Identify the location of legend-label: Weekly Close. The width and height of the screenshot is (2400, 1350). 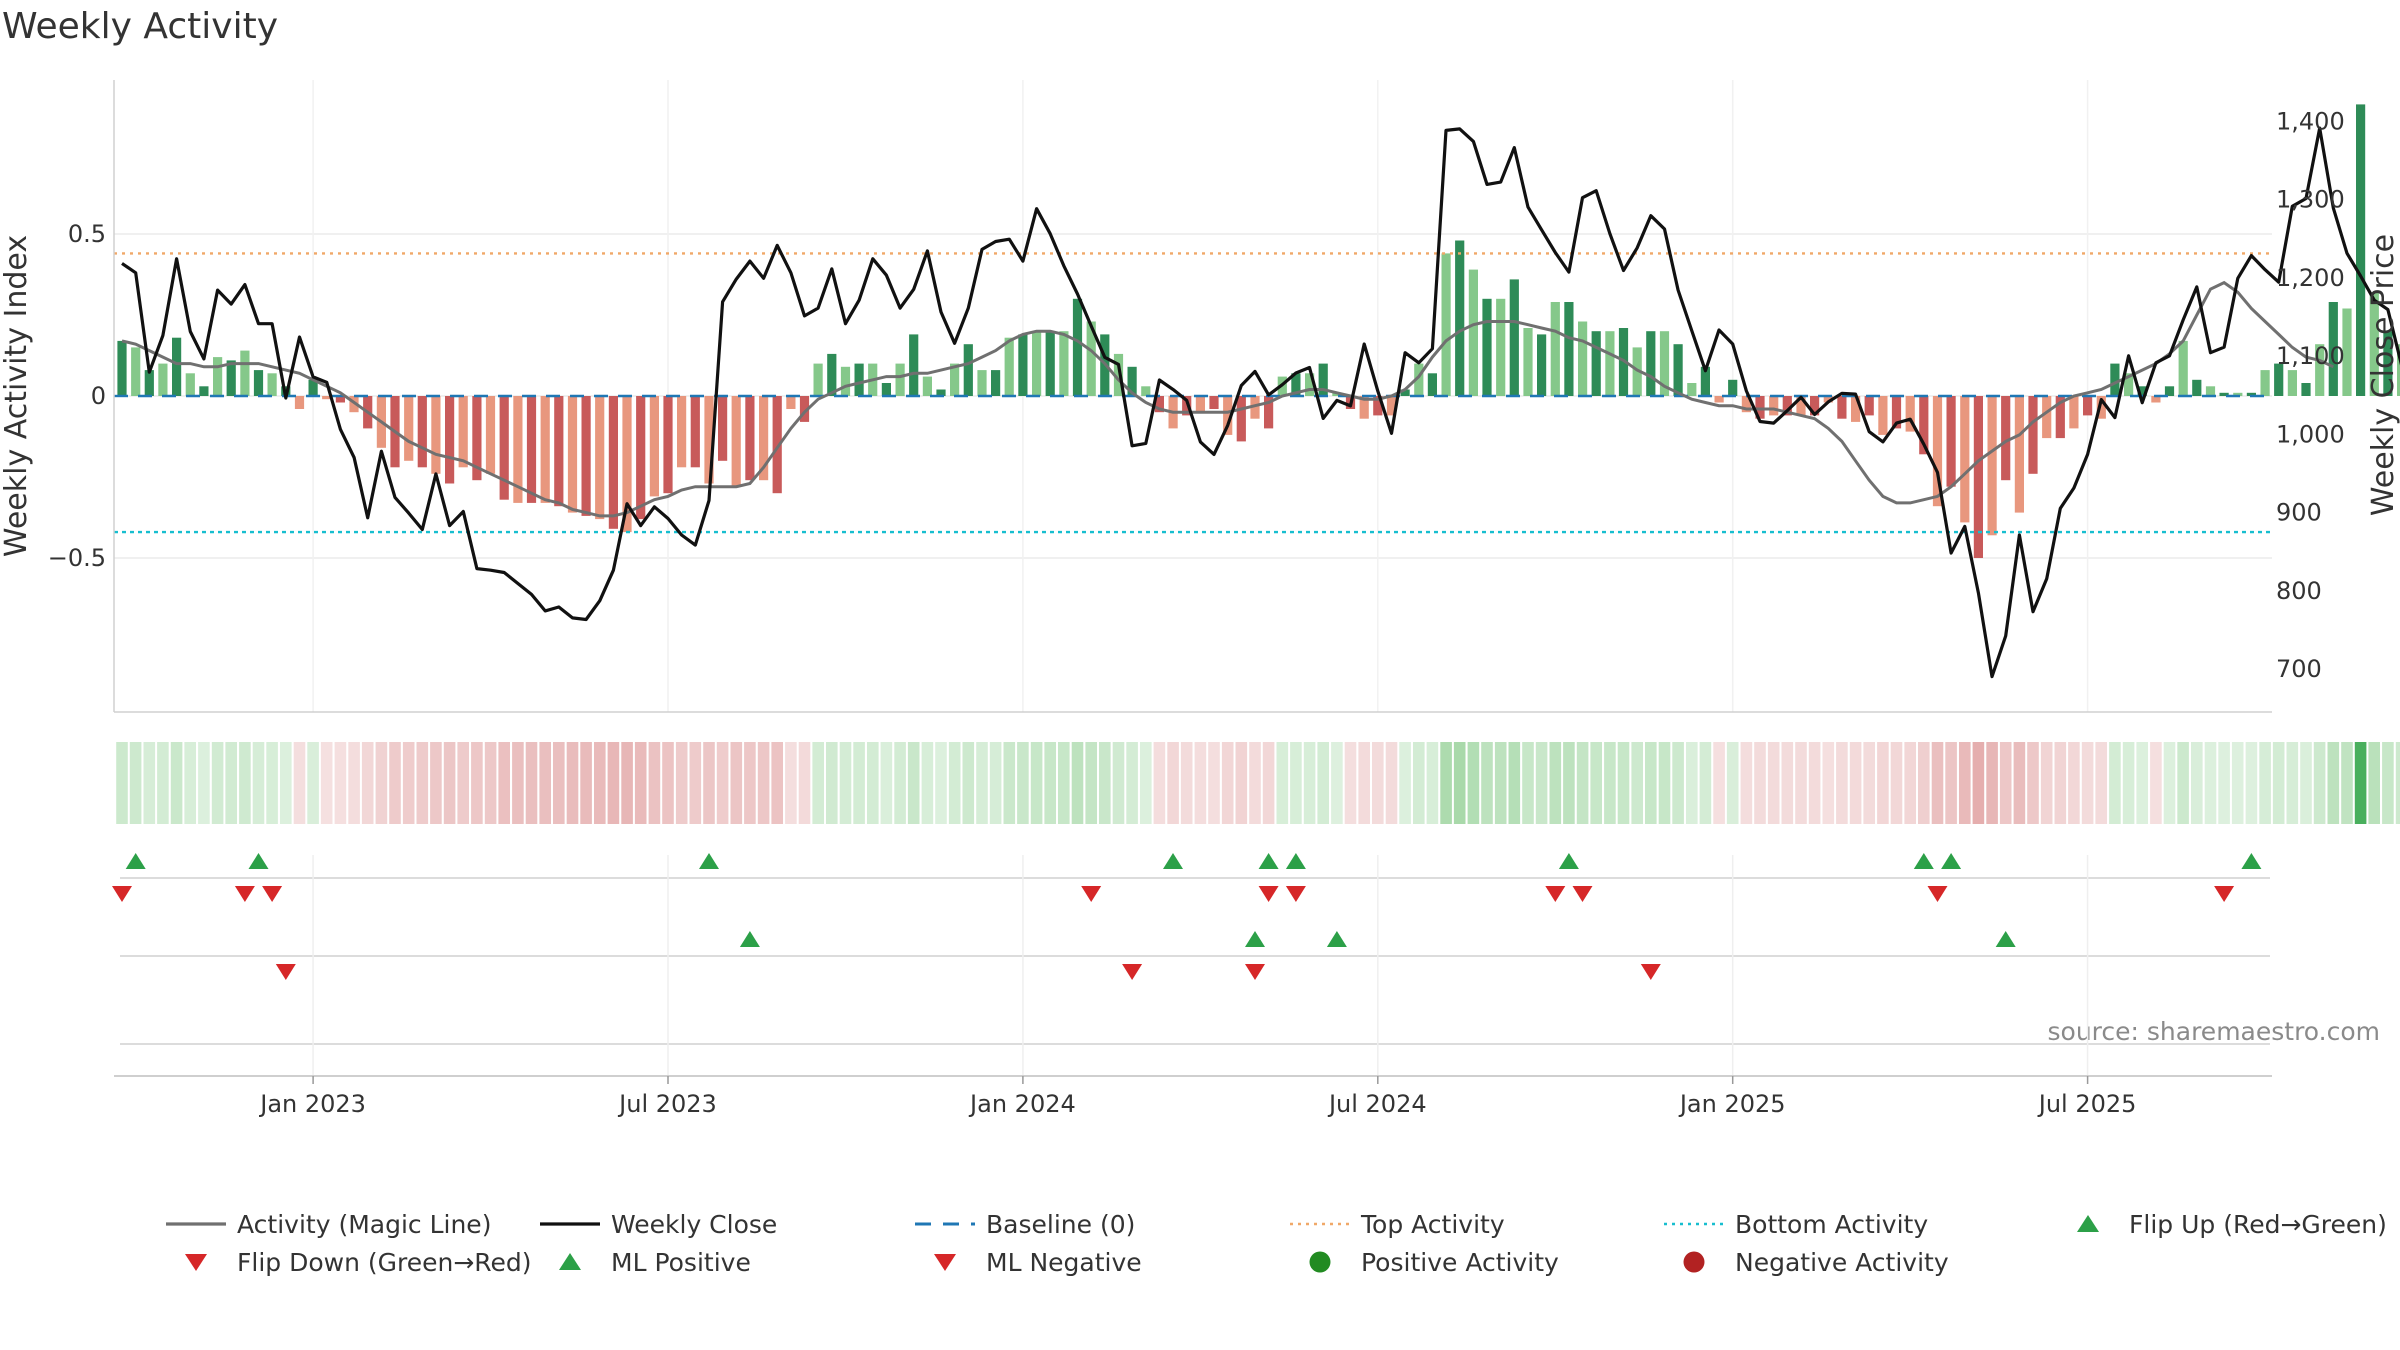
(694, 1224).